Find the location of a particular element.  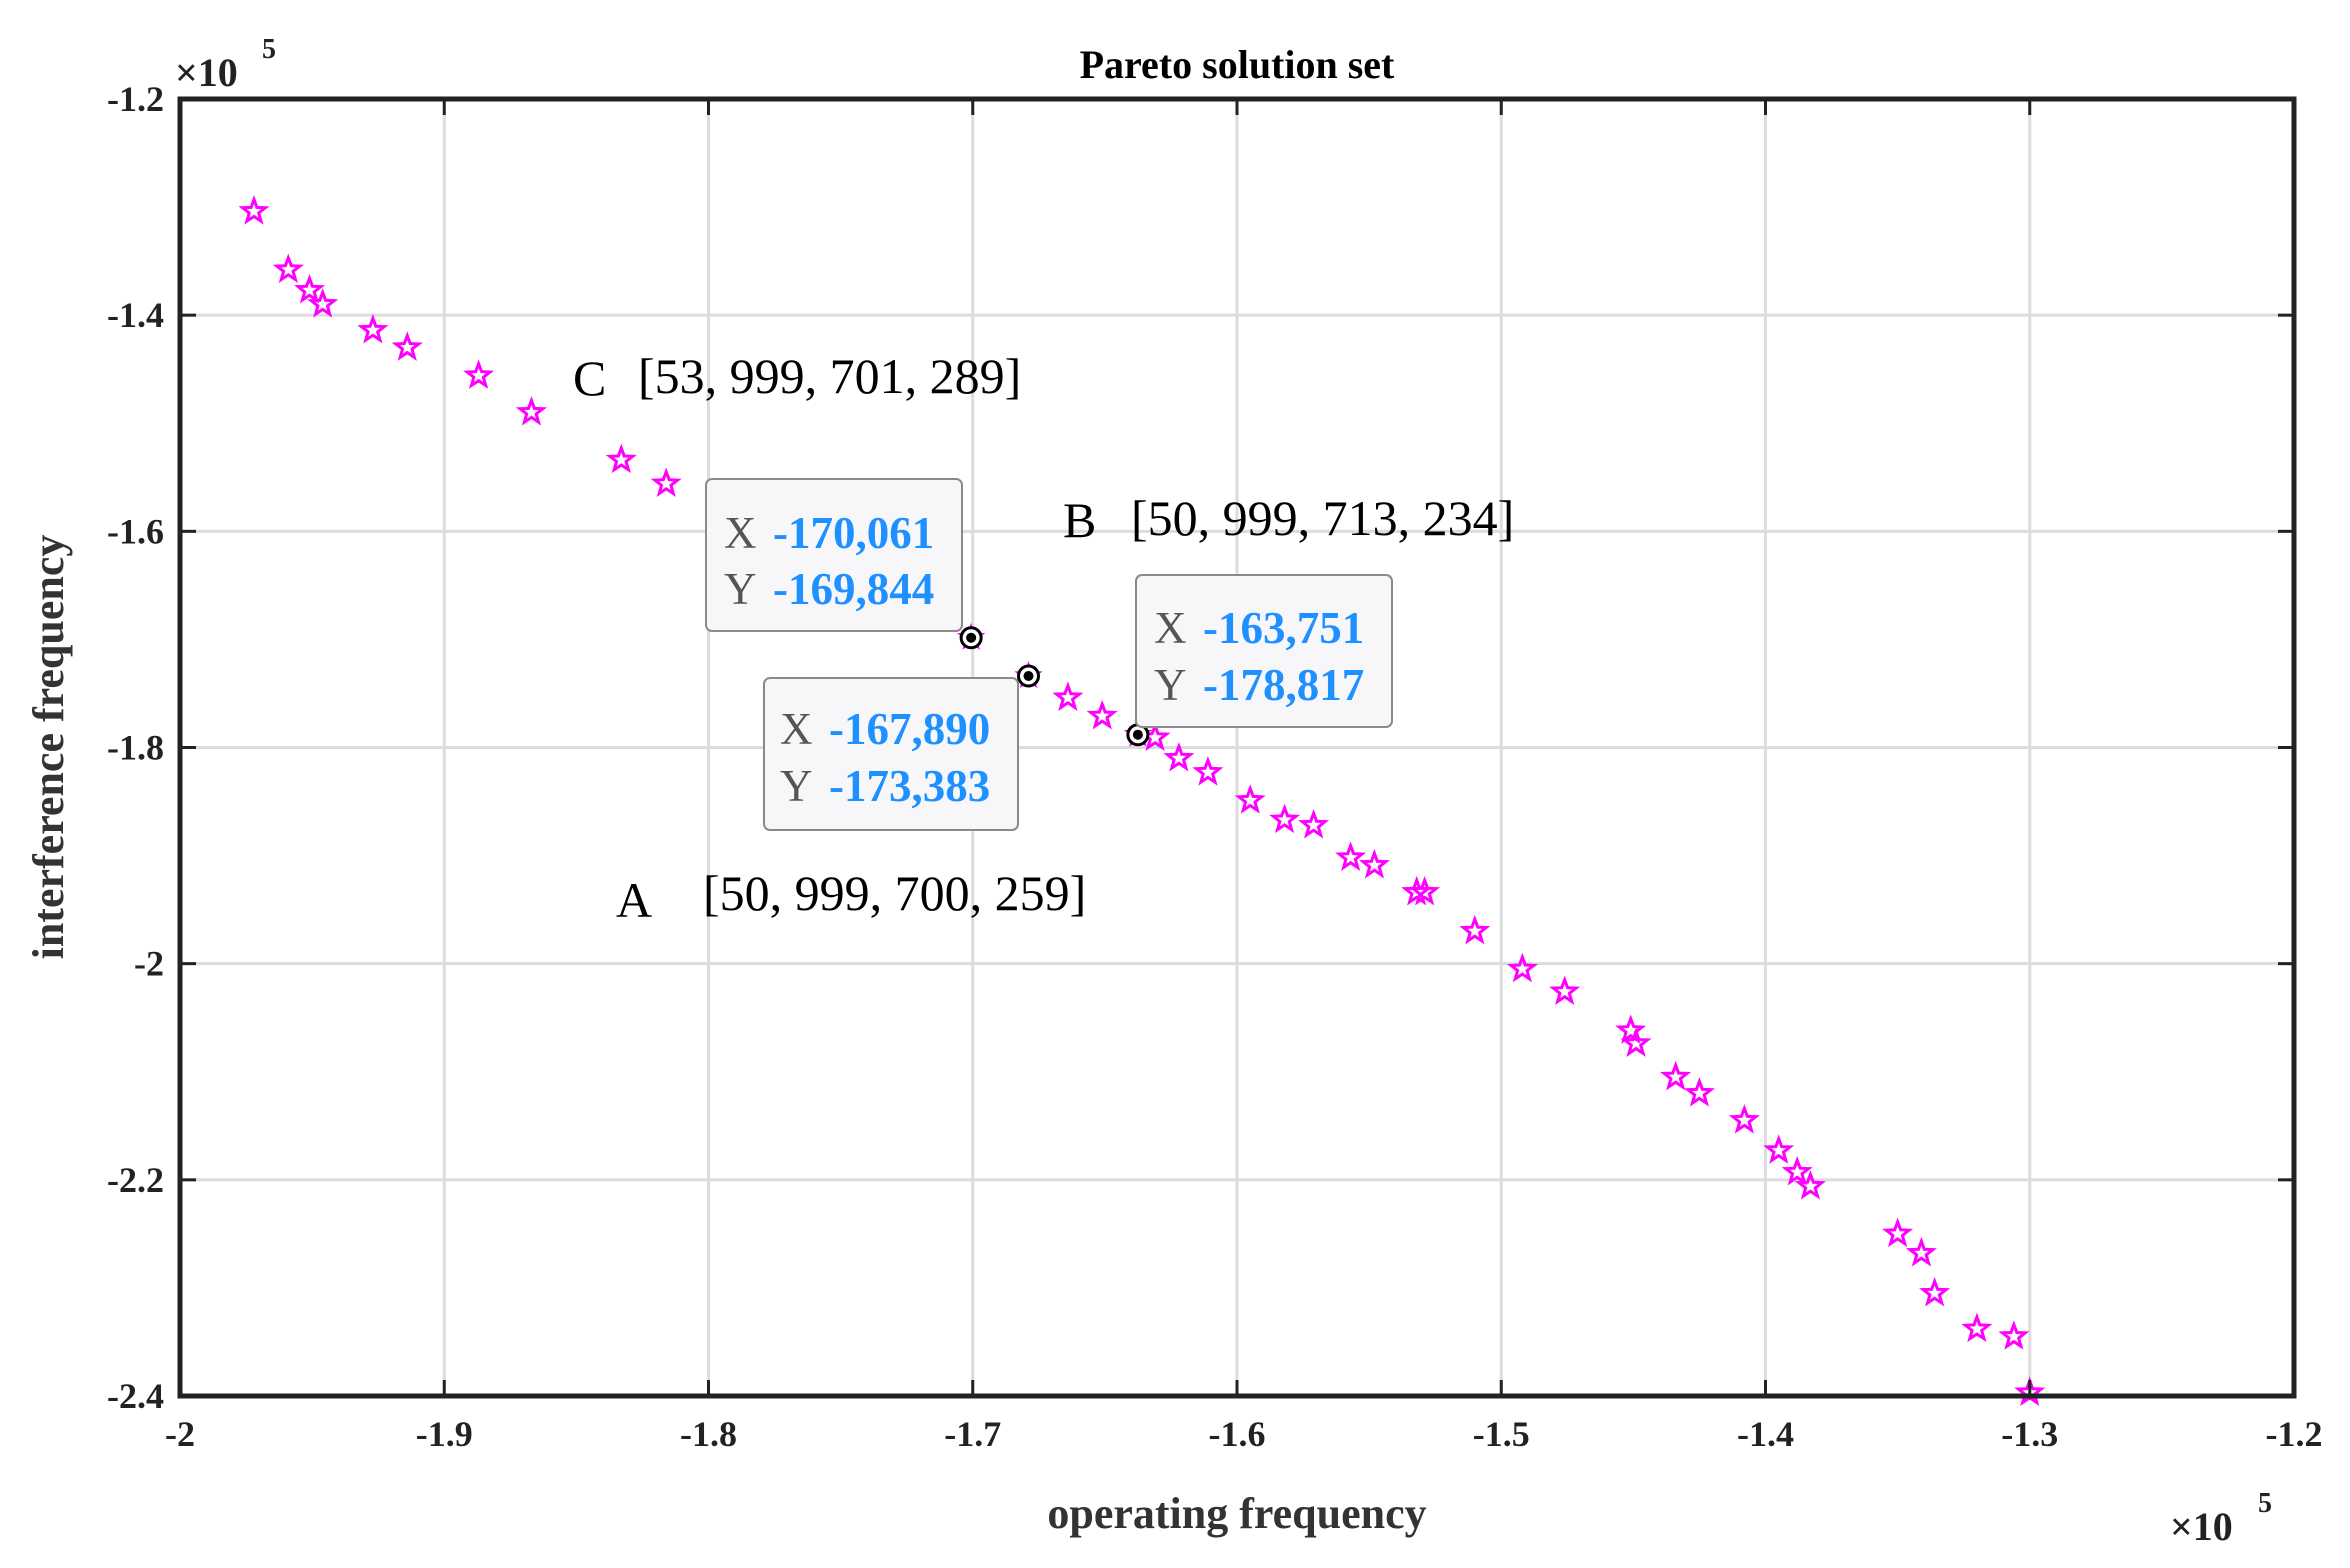

x-tick-label: -1.7 is located at coordinates (972, 1434).